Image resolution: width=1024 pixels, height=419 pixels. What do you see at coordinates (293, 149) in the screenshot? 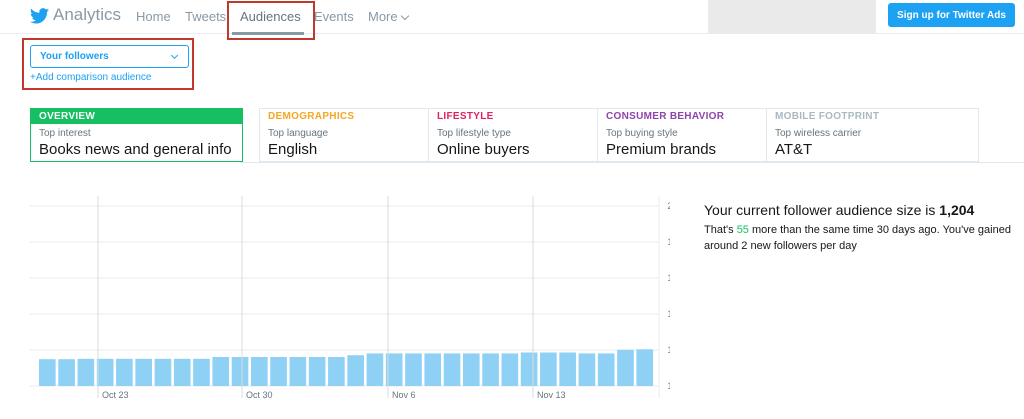
I see `tab-demographics-value: English` at bounding box center [293, 149].